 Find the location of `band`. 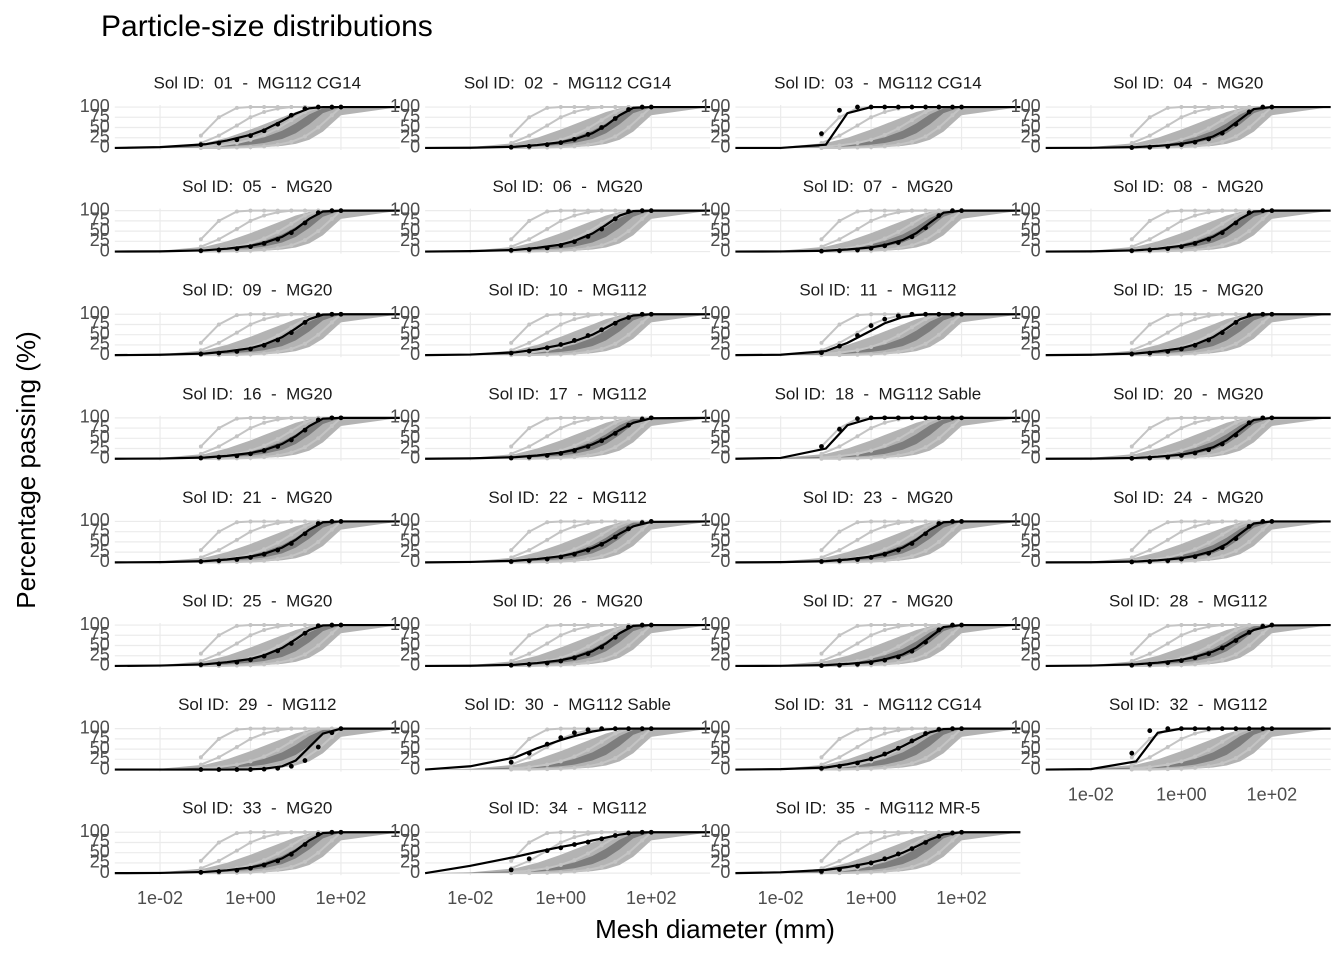

band is located at coordinates (1188, 749).